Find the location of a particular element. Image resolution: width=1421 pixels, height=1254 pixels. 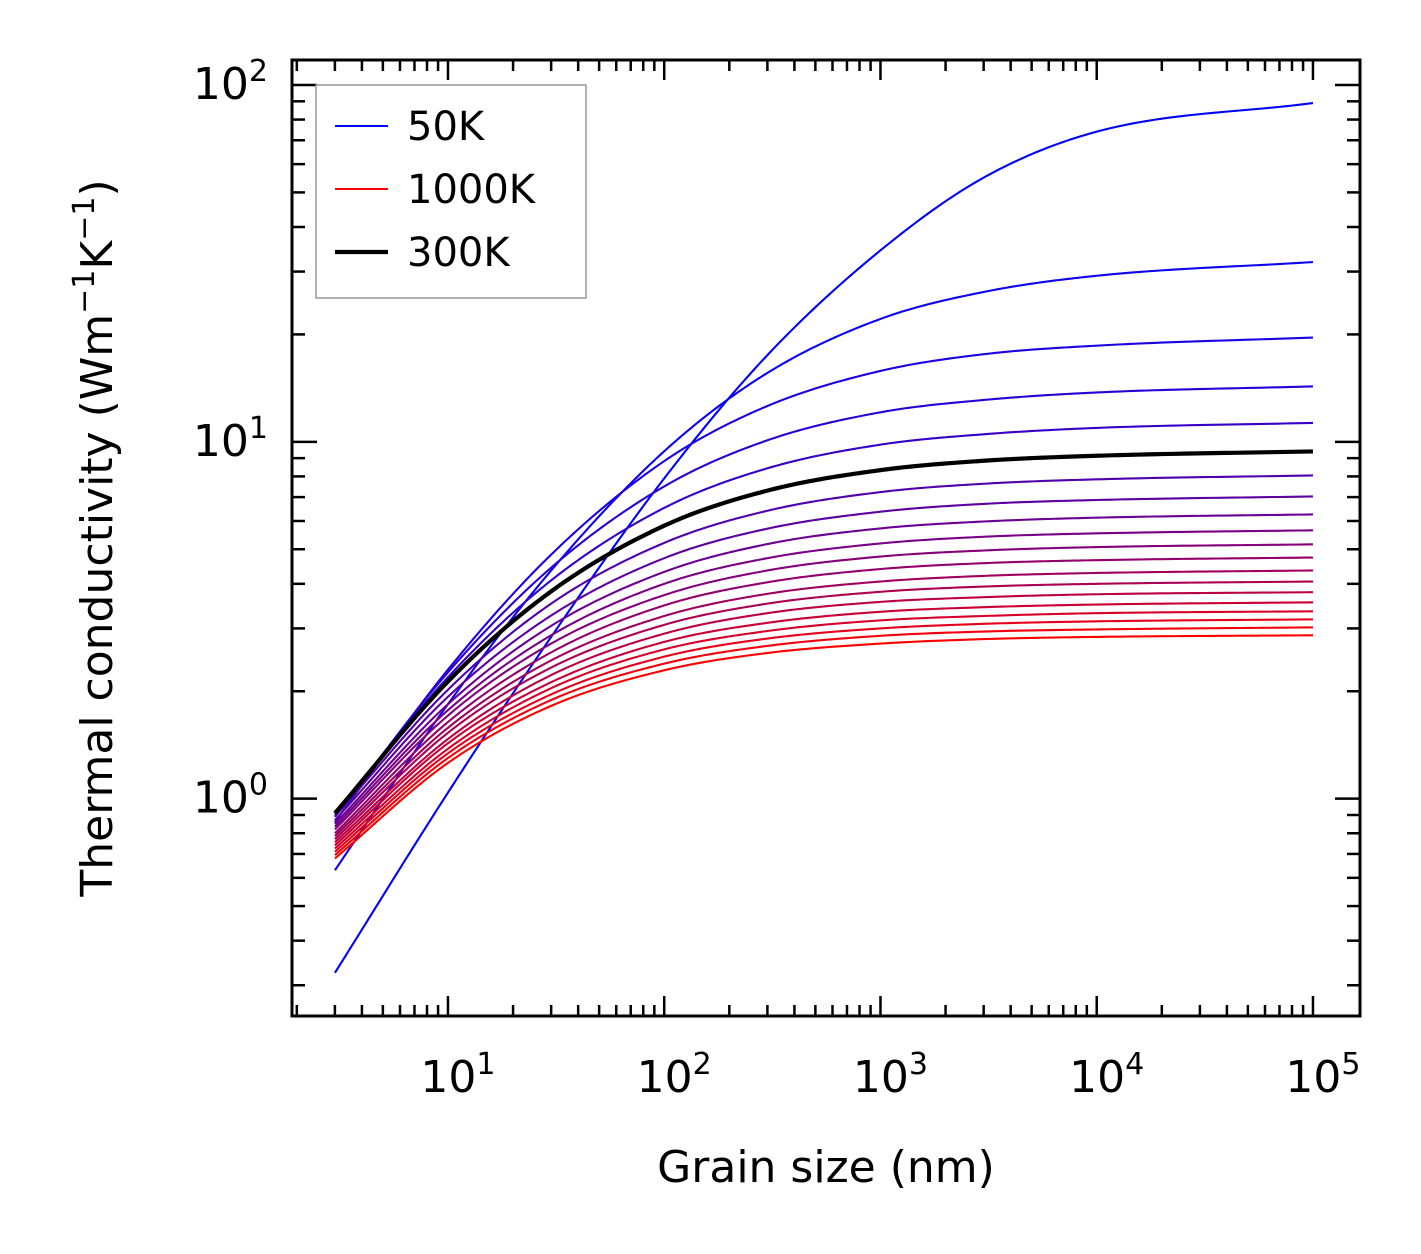

series-line-850K is located at coordinates (823, 730).